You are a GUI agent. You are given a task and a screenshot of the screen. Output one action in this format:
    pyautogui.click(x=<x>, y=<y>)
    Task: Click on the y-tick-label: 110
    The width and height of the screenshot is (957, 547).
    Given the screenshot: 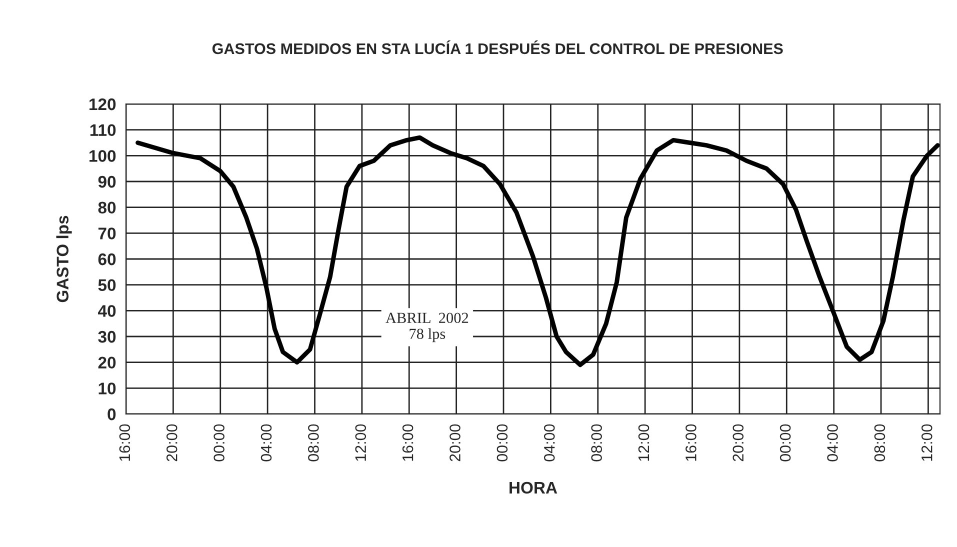 What is the action you would take?
    pyautogui.click(x=103, y=130)
    